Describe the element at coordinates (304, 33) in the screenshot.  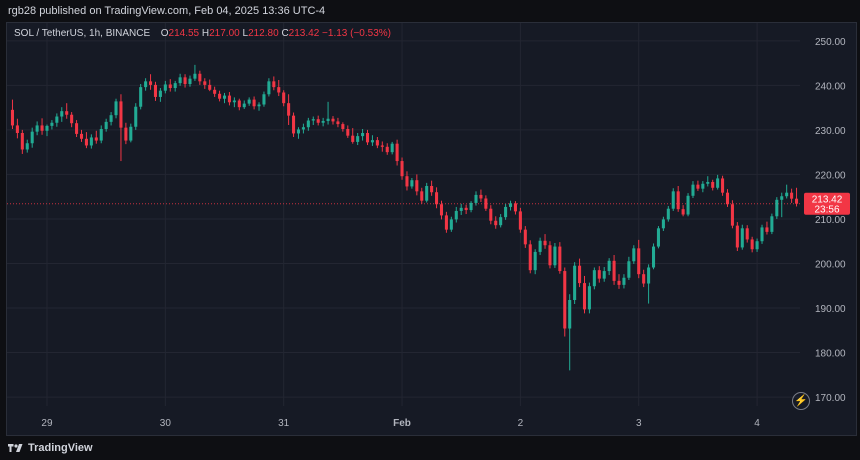
I see `close-value: 213.42` at that location.